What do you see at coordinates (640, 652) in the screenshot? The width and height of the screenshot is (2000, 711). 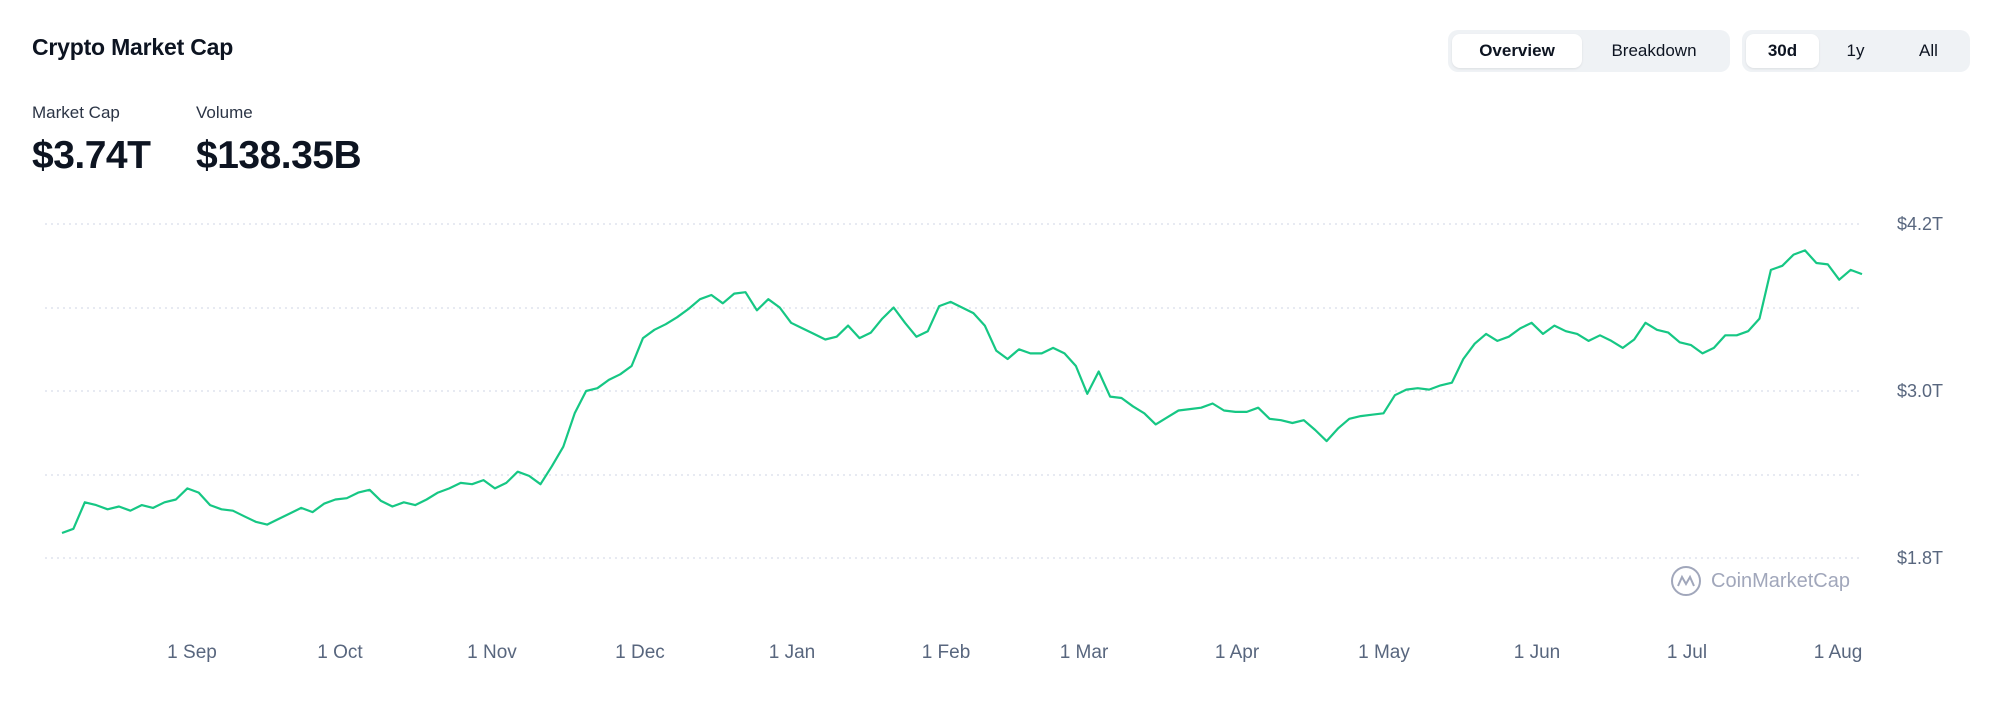 I see `x-tick-label: 1 Dec` at bounding box center [640, 652].